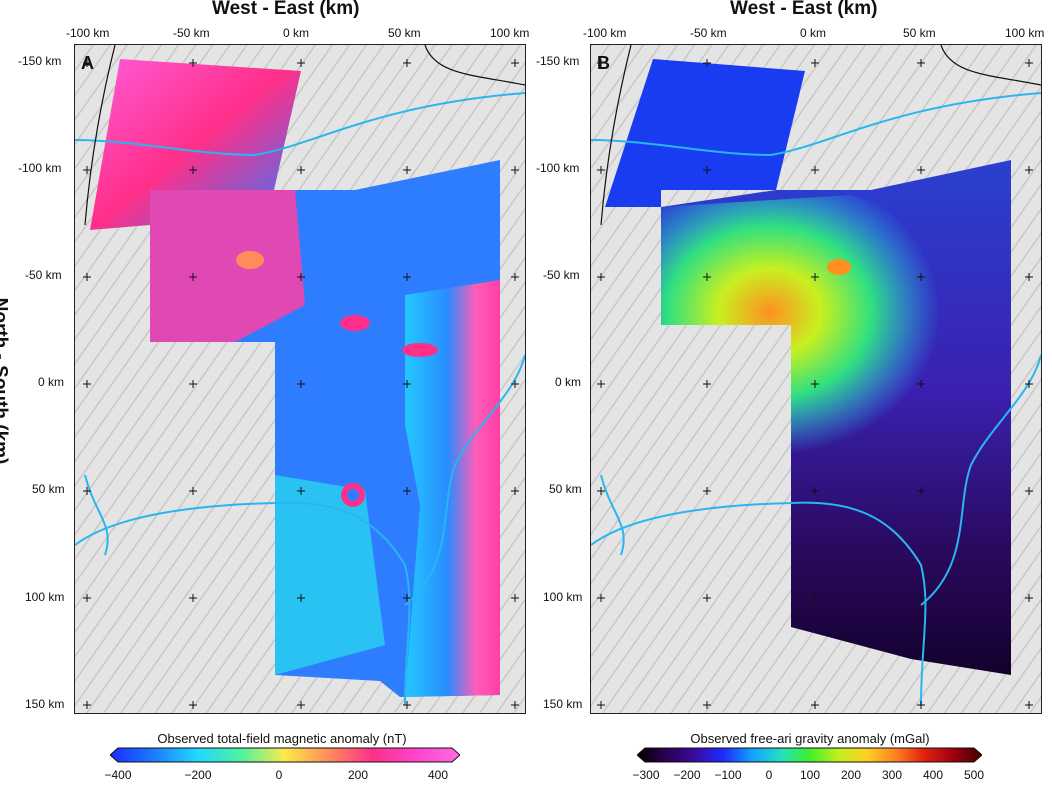 Image resolution: width=1052 pixels, height=786 pixels. What do you see at coordinates (43, 275) in the screenshot?
I see `y-tick-a-3: -50 km` at bounding box center [43, 275].